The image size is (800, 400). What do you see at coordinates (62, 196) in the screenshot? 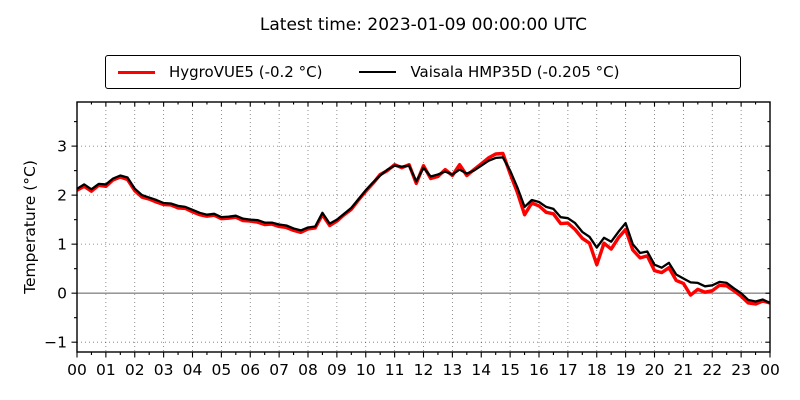
I see `y-tick-label: 2` at bounding box center [62, 196].